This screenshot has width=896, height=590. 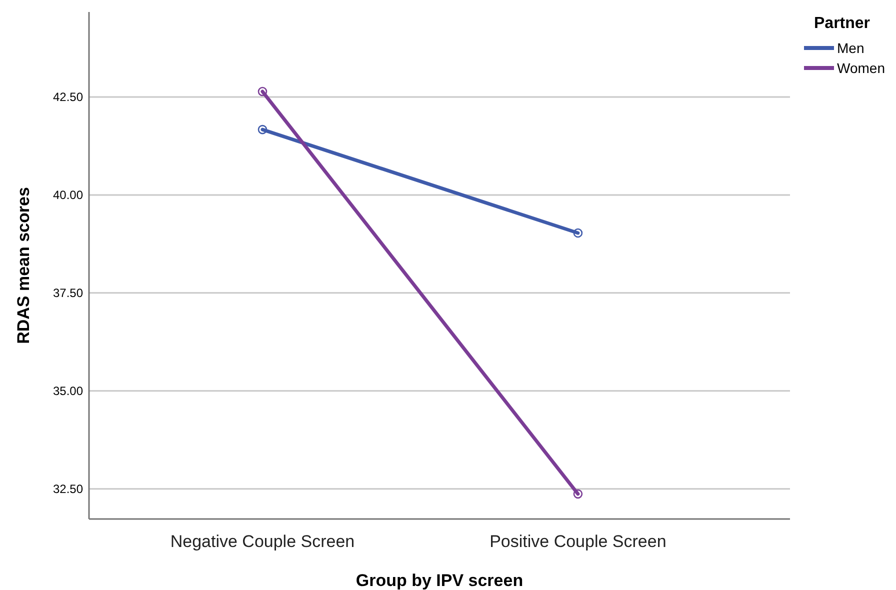 What do you see at coordinates (578, 541) in the screenshot?
I see `x-tick-label: Positive Couple Screen` at bounding box center [578, 541].